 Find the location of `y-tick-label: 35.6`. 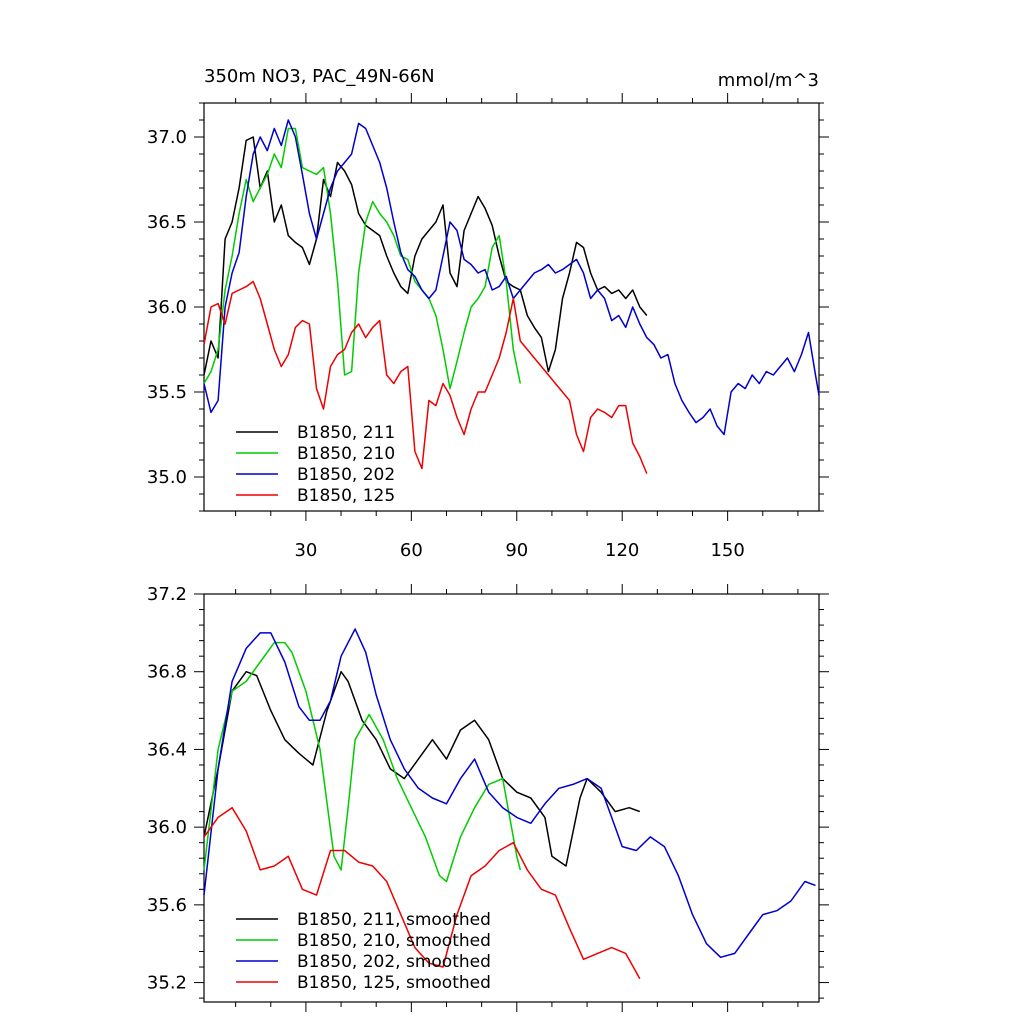

y-tick-label: 35.6 is located at coordinates (167, 905).